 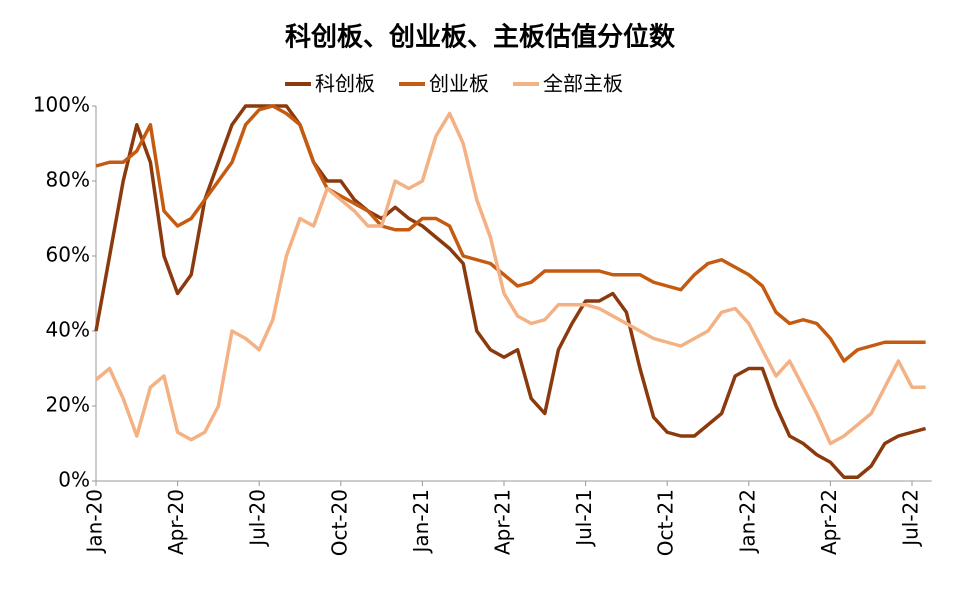 What do you see at coordinates (176, 522) in the screenshot?
I see `x-tick-label: Apr-20` at bounding box center [176, 522].